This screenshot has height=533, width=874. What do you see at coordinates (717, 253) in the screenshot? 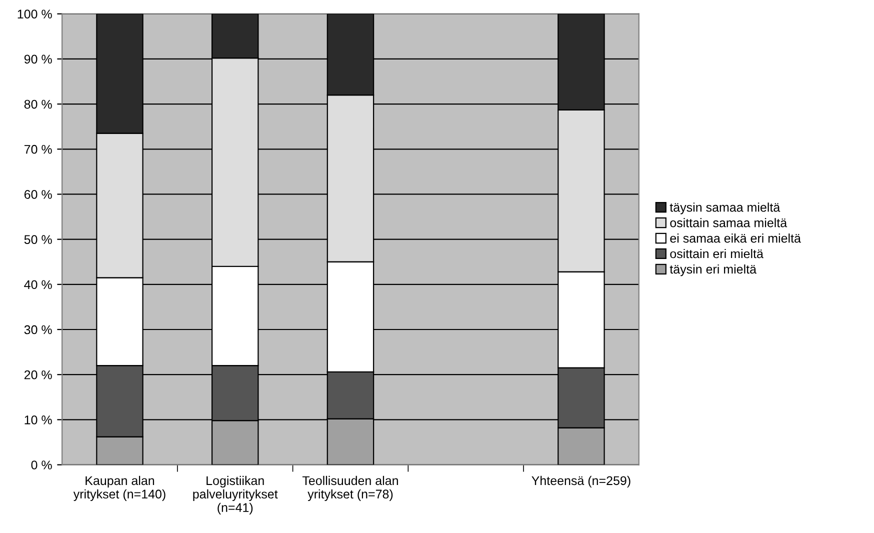
I see `legend-label: osittain eri mieltä` at bounding box center [717, 253].